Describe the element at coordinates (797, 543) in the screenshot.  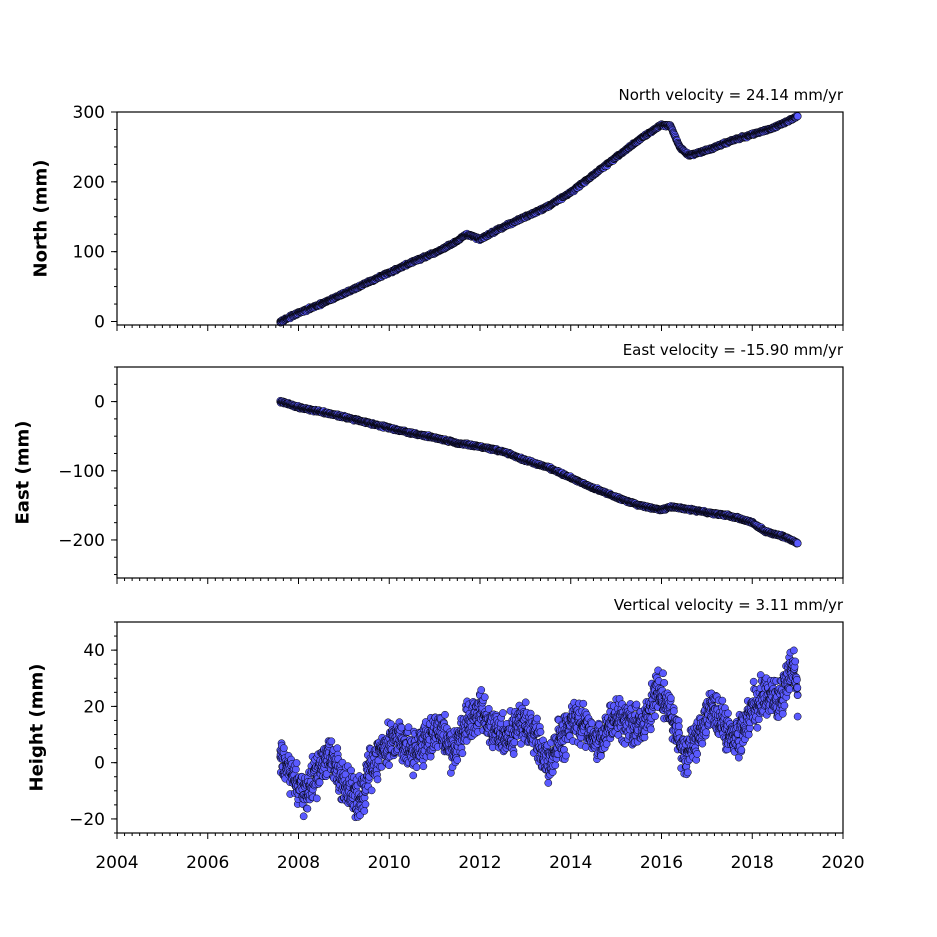
I see `east-point` at that location.